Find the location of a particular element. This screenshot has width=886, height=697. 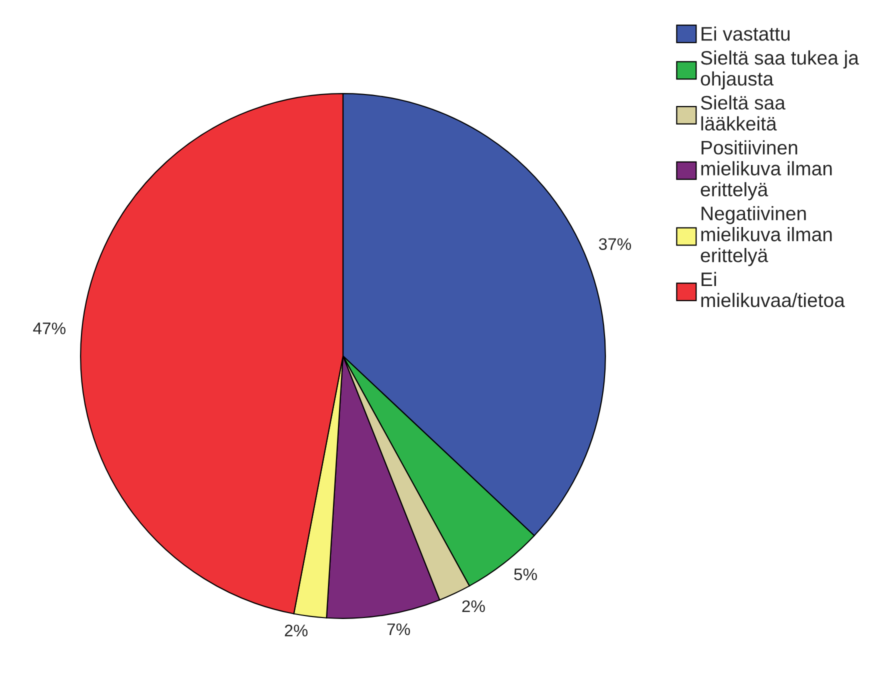

legend-label: Positiivinen mielikuva ilman erittelyä is located at coordinates (766, 170).